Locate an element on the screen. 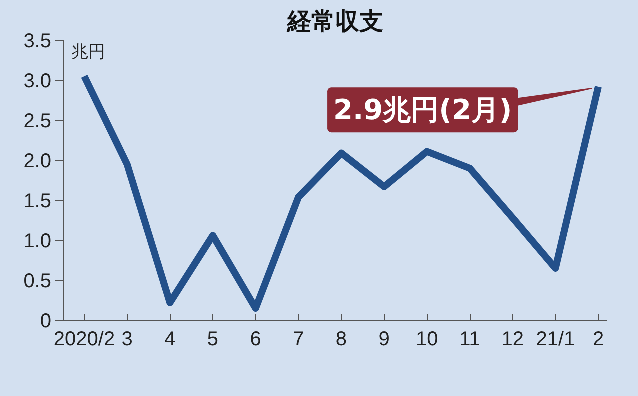 The height and width of the screenshot is (396, 638). x-tick-label: 9 is located at coordinates (384, 339).